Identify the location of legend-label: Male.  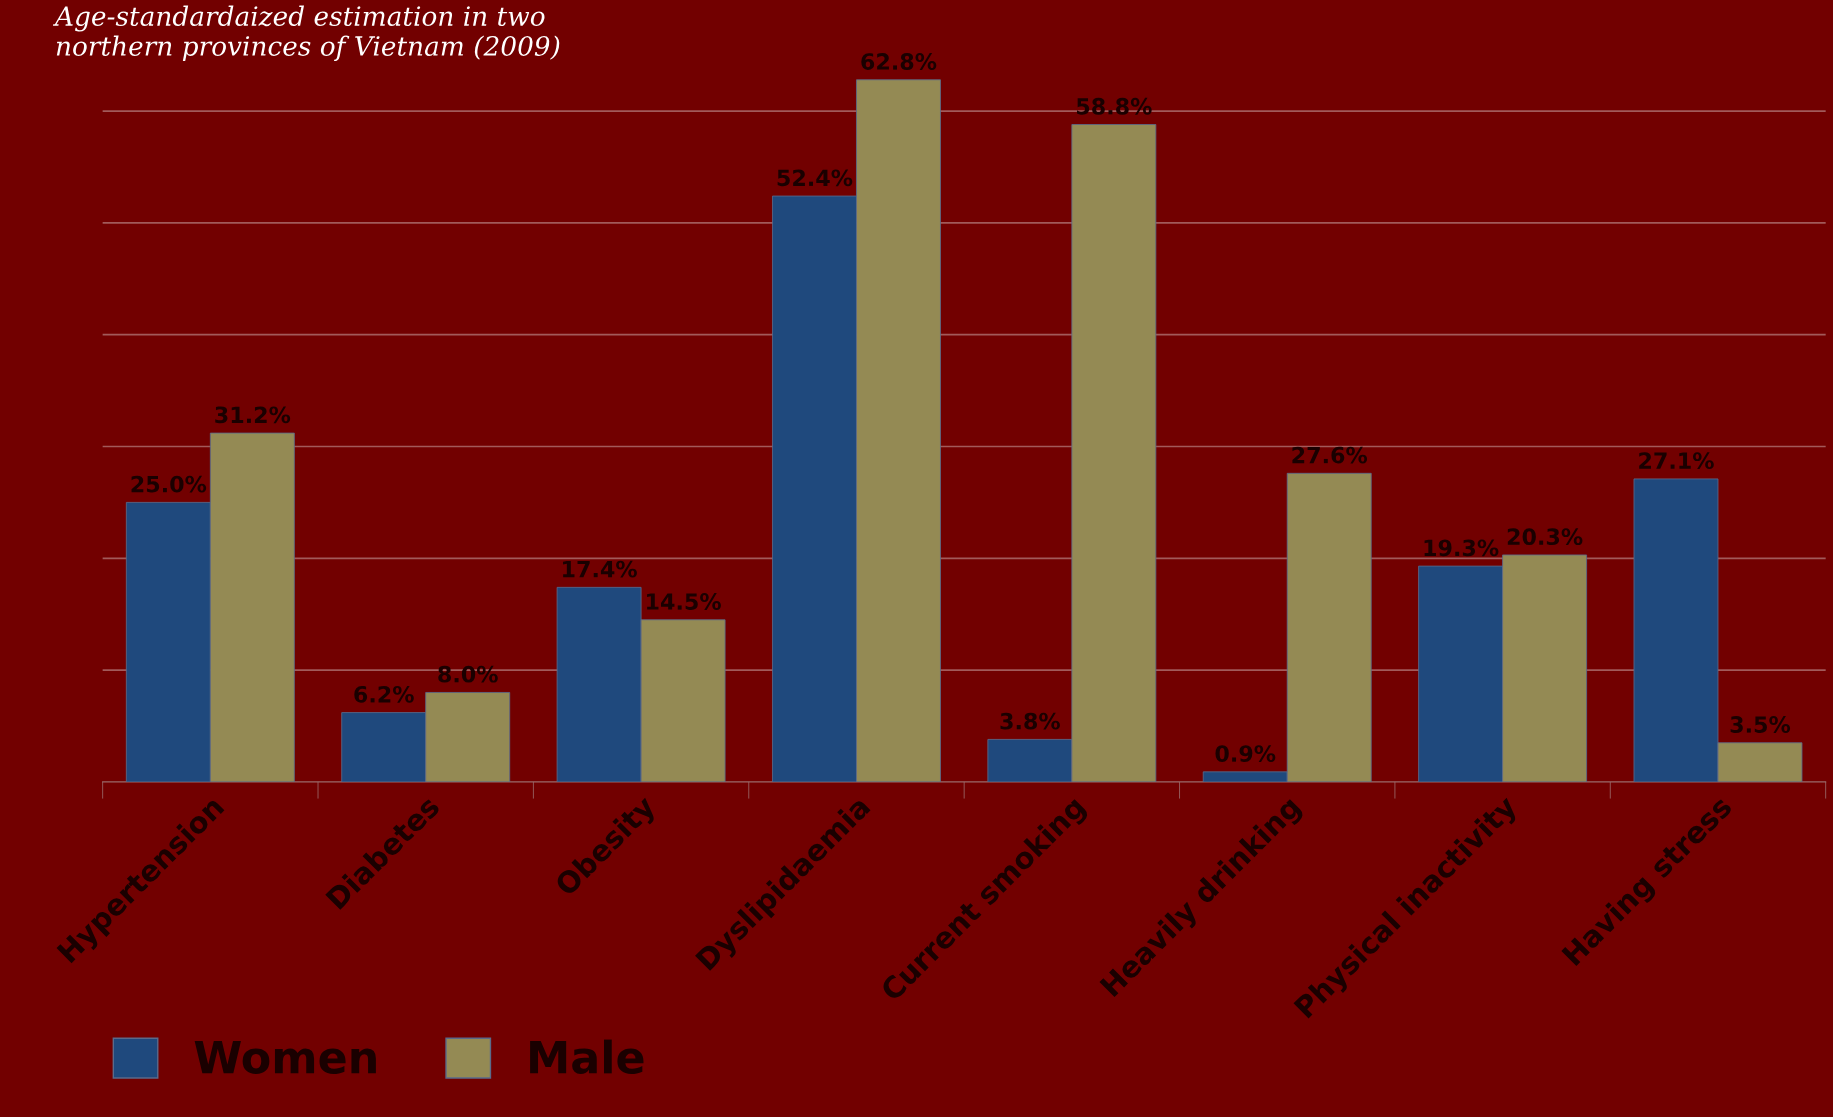
(587, 1056).